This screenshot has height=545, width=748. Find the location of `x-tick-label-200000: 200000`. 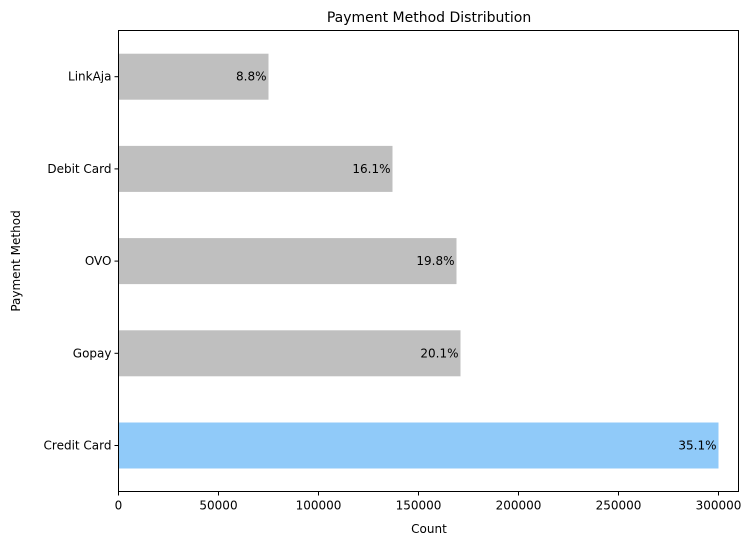

x-tick-label-200000: 200000 is located at coordinates (519, 506).